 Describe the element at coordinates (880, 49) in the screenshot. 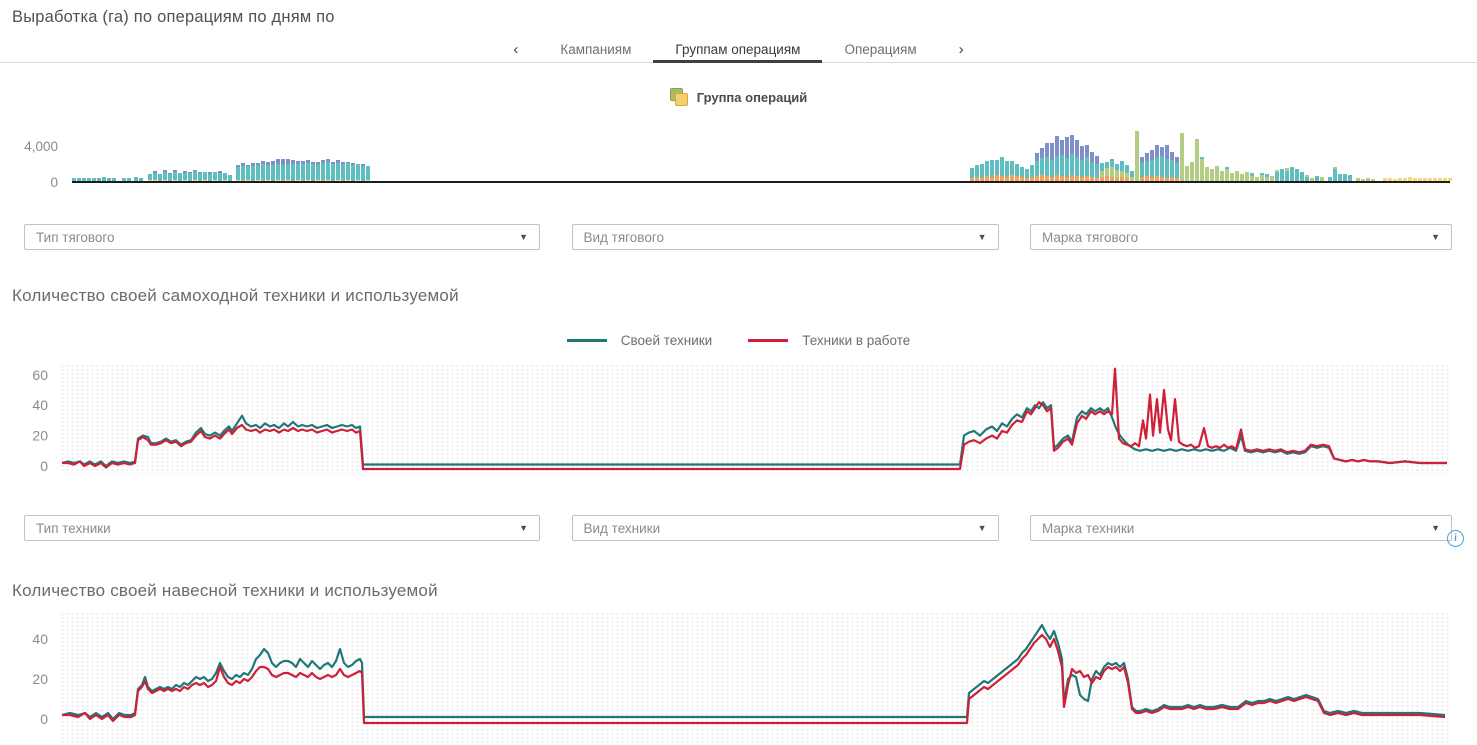

I see `tab-operations: Операциям` at that location.